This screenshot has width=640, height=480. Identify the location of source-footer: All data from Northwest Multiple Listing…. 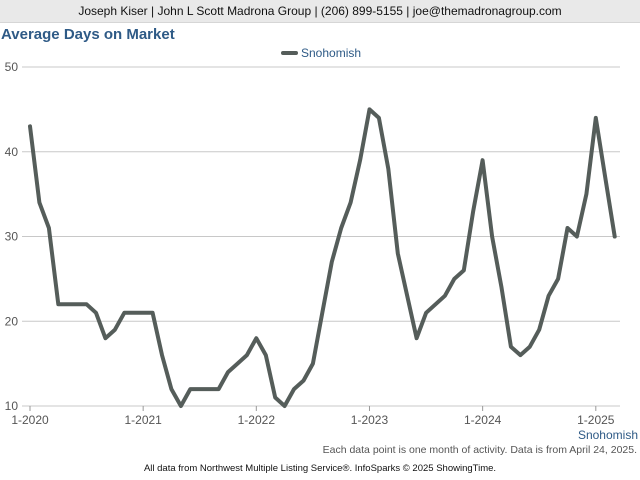
(320, 468).